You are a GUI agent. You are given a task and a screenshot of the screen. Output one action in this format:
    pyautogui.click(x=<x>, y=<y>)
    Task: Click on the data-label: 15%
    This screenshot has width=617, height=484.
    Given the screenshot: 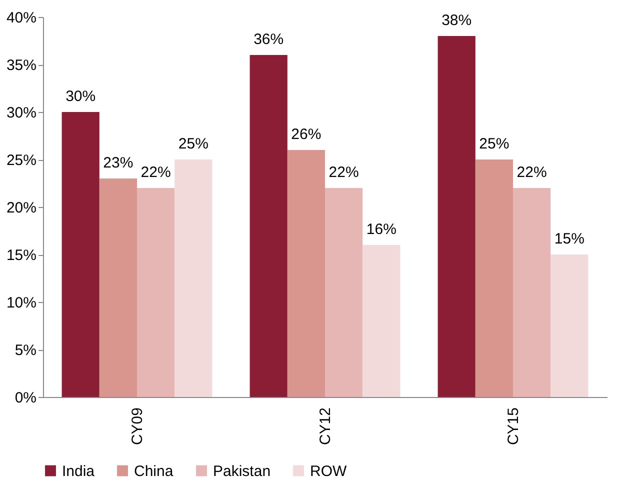 What is the action you would take?
    pyautogui.click(x=569, y=239)
    